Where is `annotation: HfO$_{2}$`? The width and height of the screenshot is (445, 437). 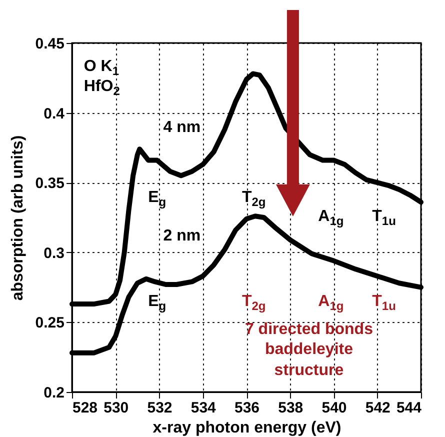 annotation: HfO$_{2}$ is located at coordinates (102, 88).